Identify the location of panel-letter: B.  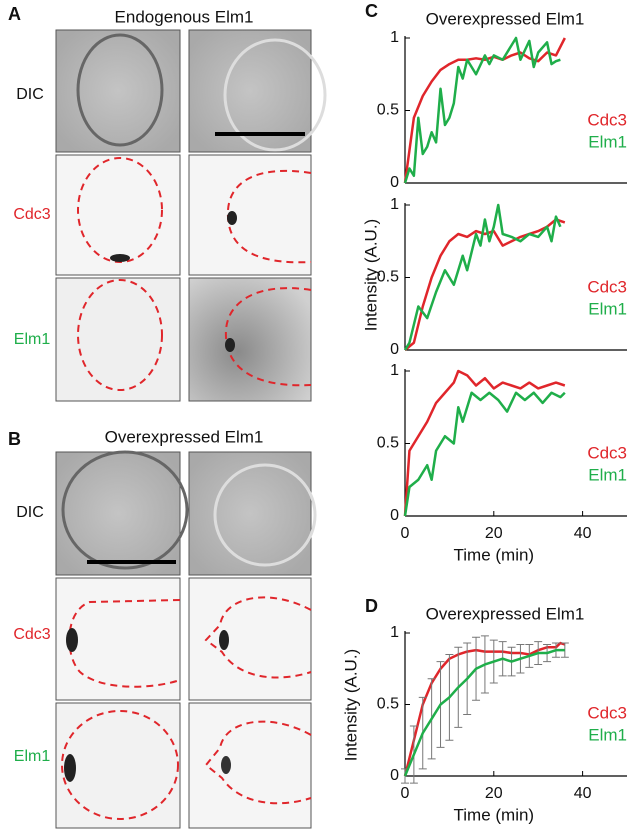
(14, 439).